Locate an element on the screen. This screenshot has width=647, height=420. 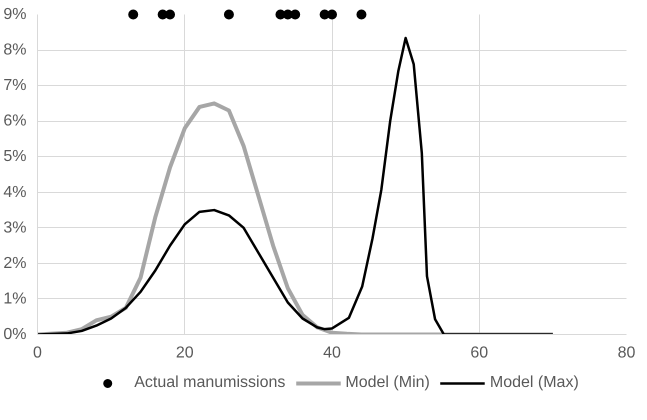
y-tick-label: 9% is located at coordinates (14, 14).